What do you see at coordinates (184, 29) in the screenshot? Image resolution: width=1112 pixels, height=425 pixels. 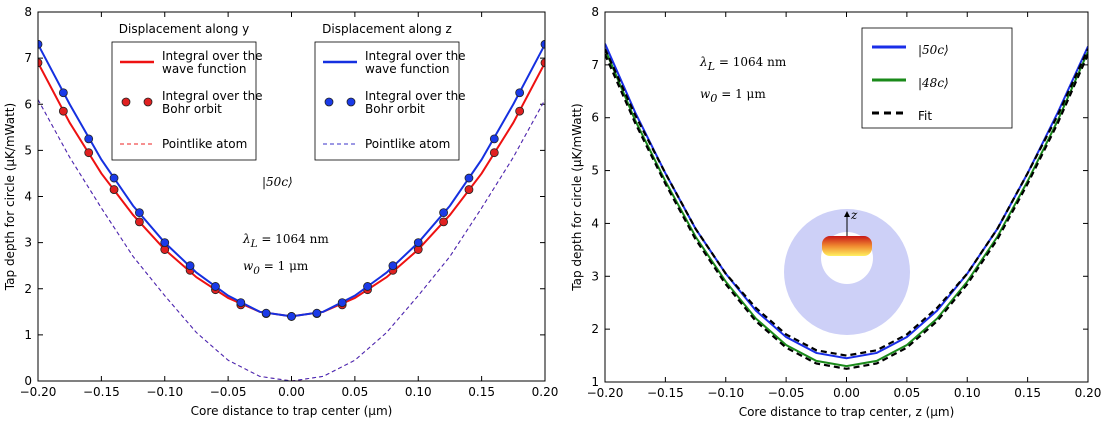 I see `legend-title: Displacement along y` at bounding box center [184, 29].